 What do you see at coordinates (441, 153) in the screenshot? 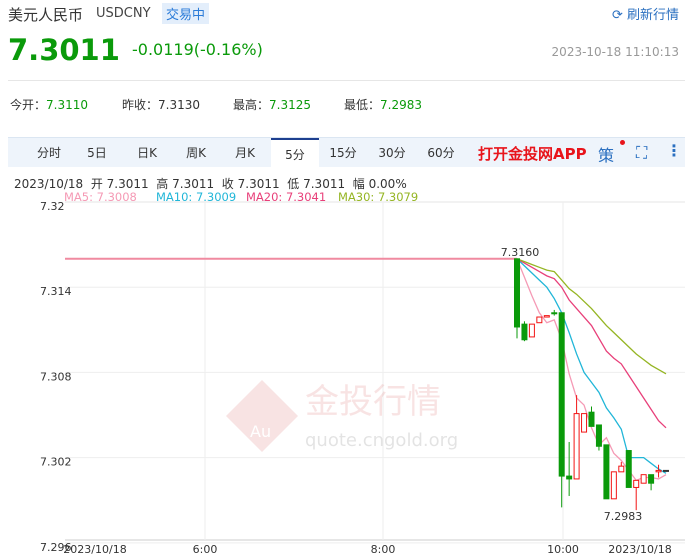
I see `tab-60min: 60分` at bounding box center [441, 153].